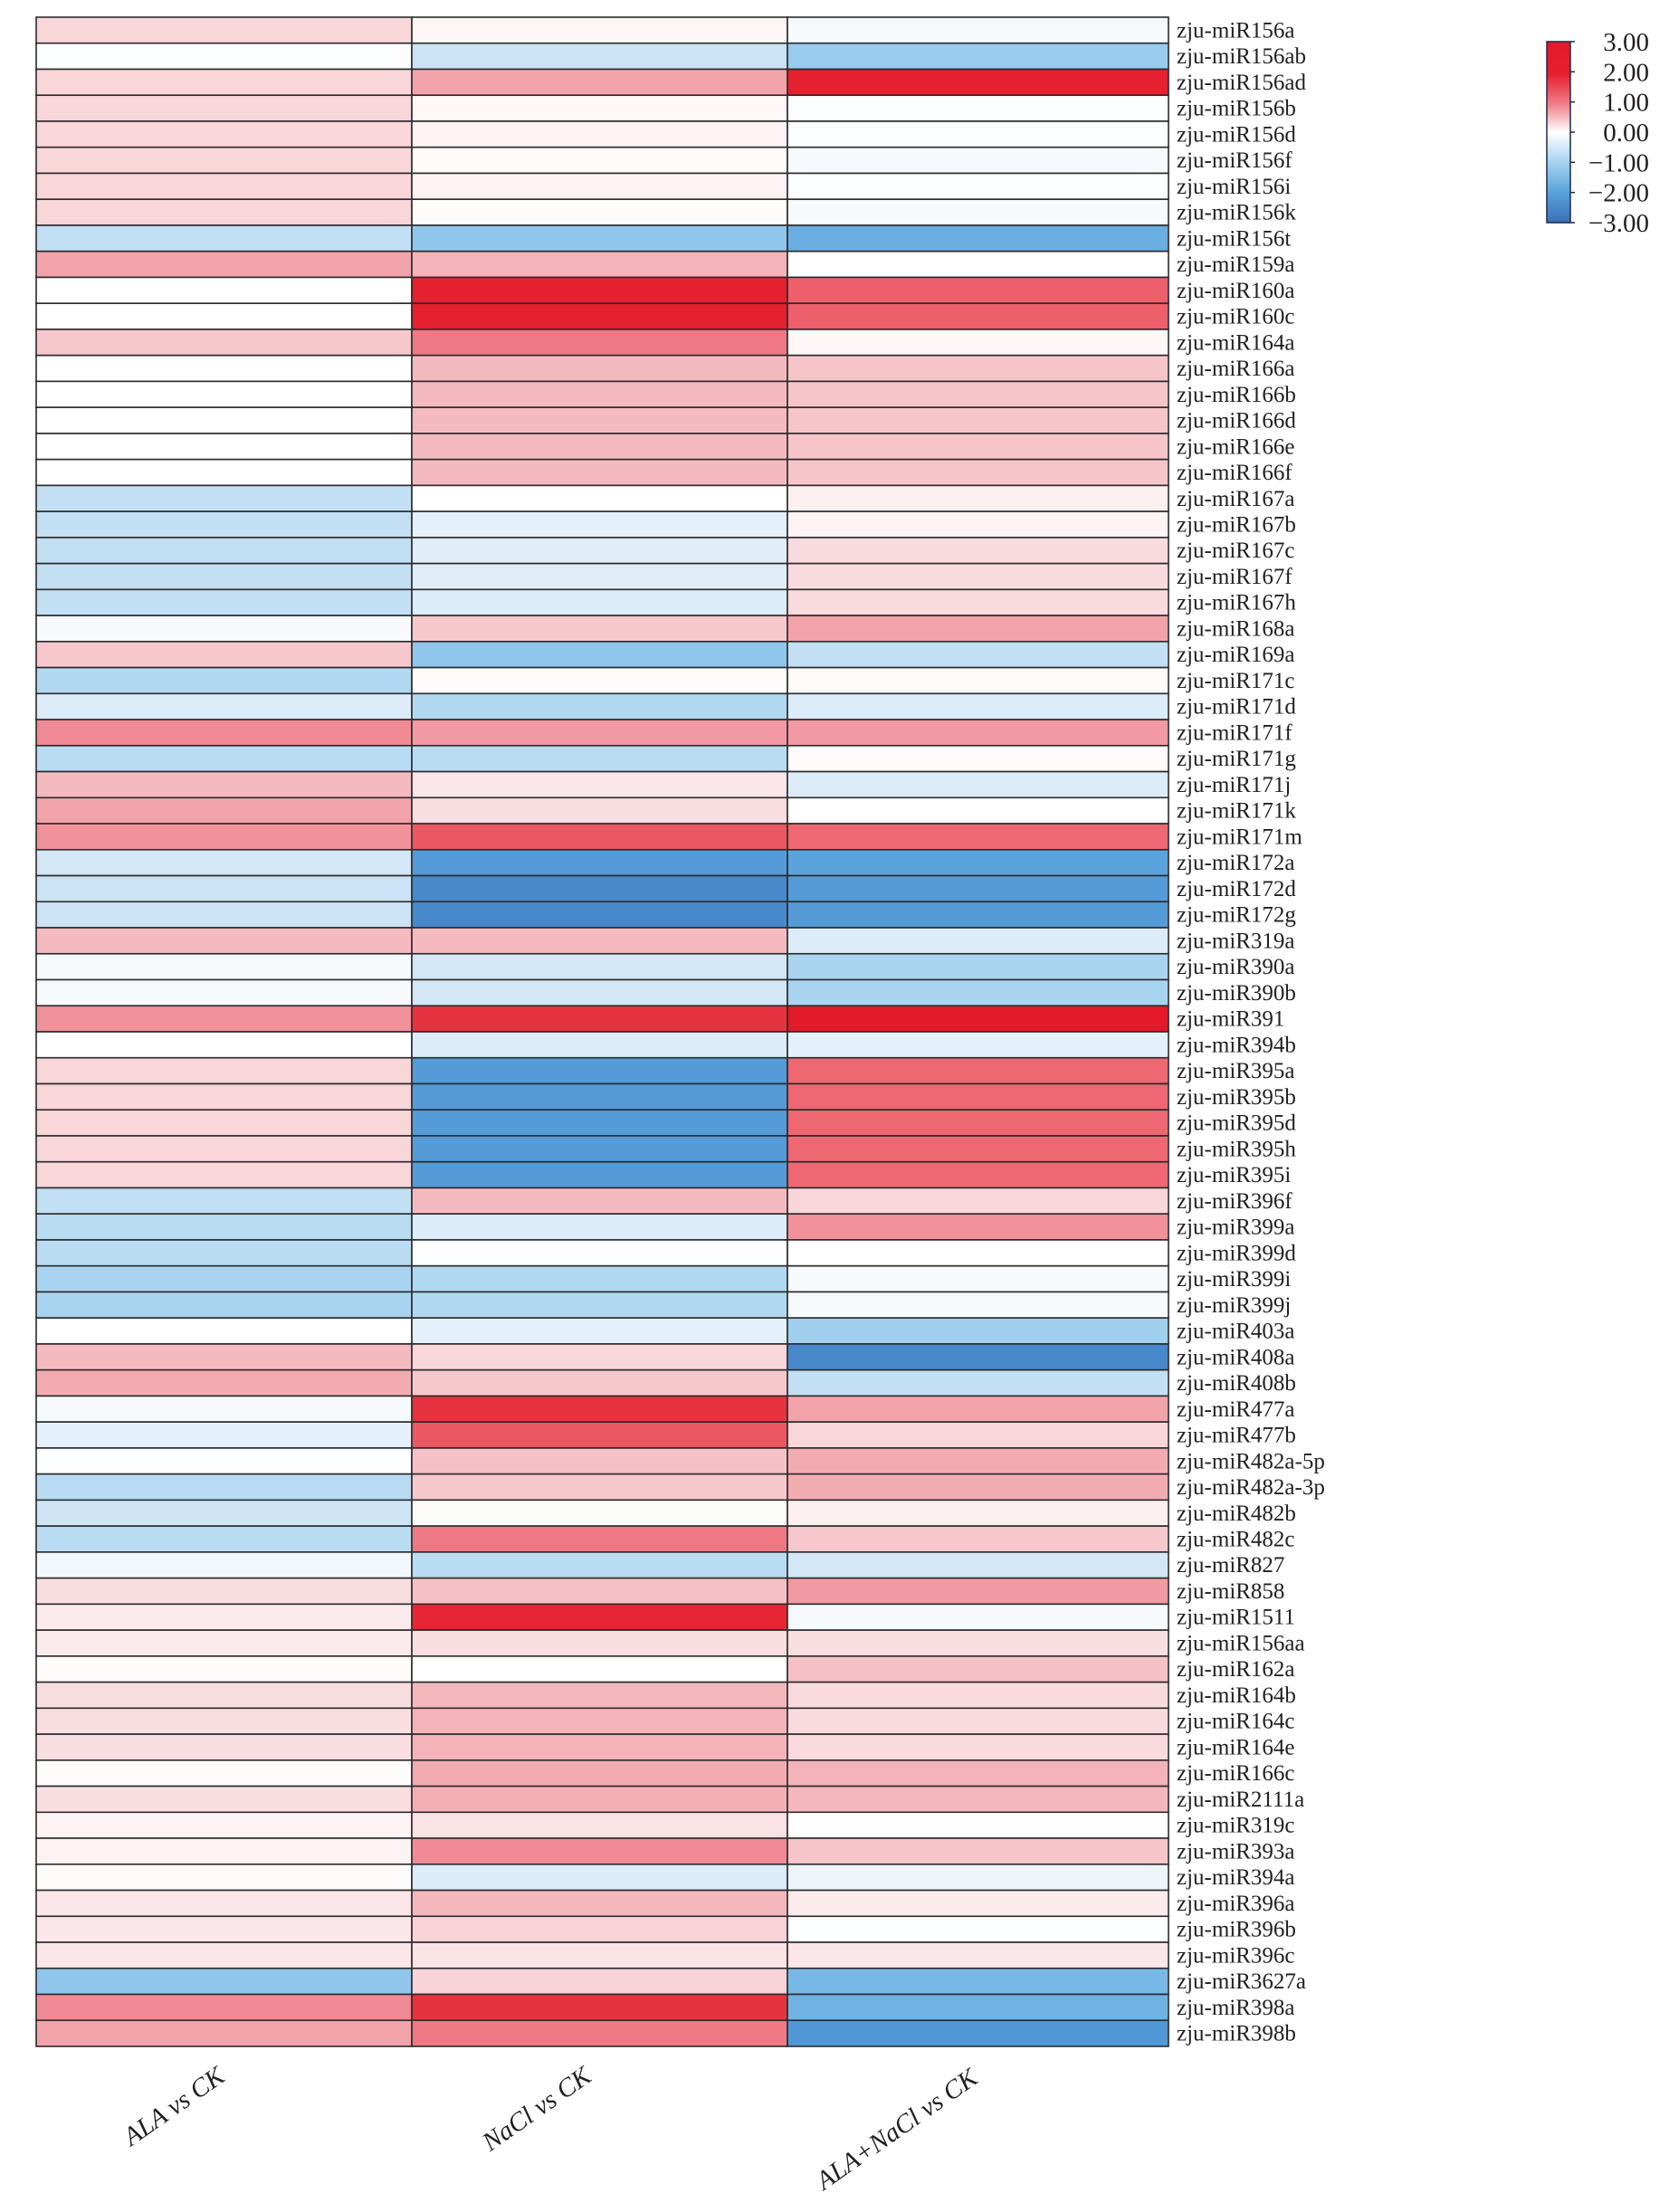  I want to click on row-label: zju-miR156a, so click(1236, 30).